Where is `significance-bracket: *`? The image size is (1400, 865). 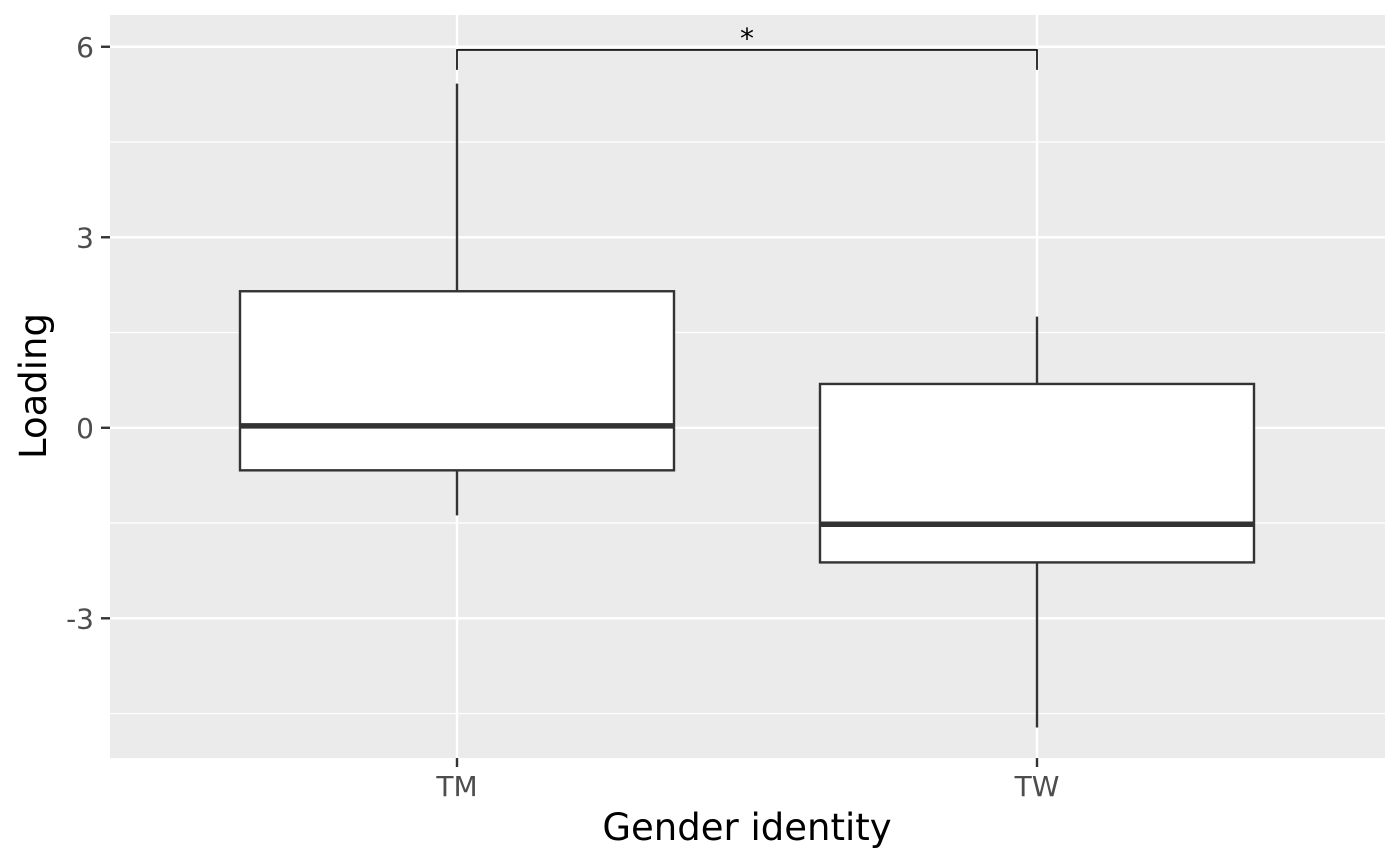
significance-bracket: * is located at coordinates (747, 46).